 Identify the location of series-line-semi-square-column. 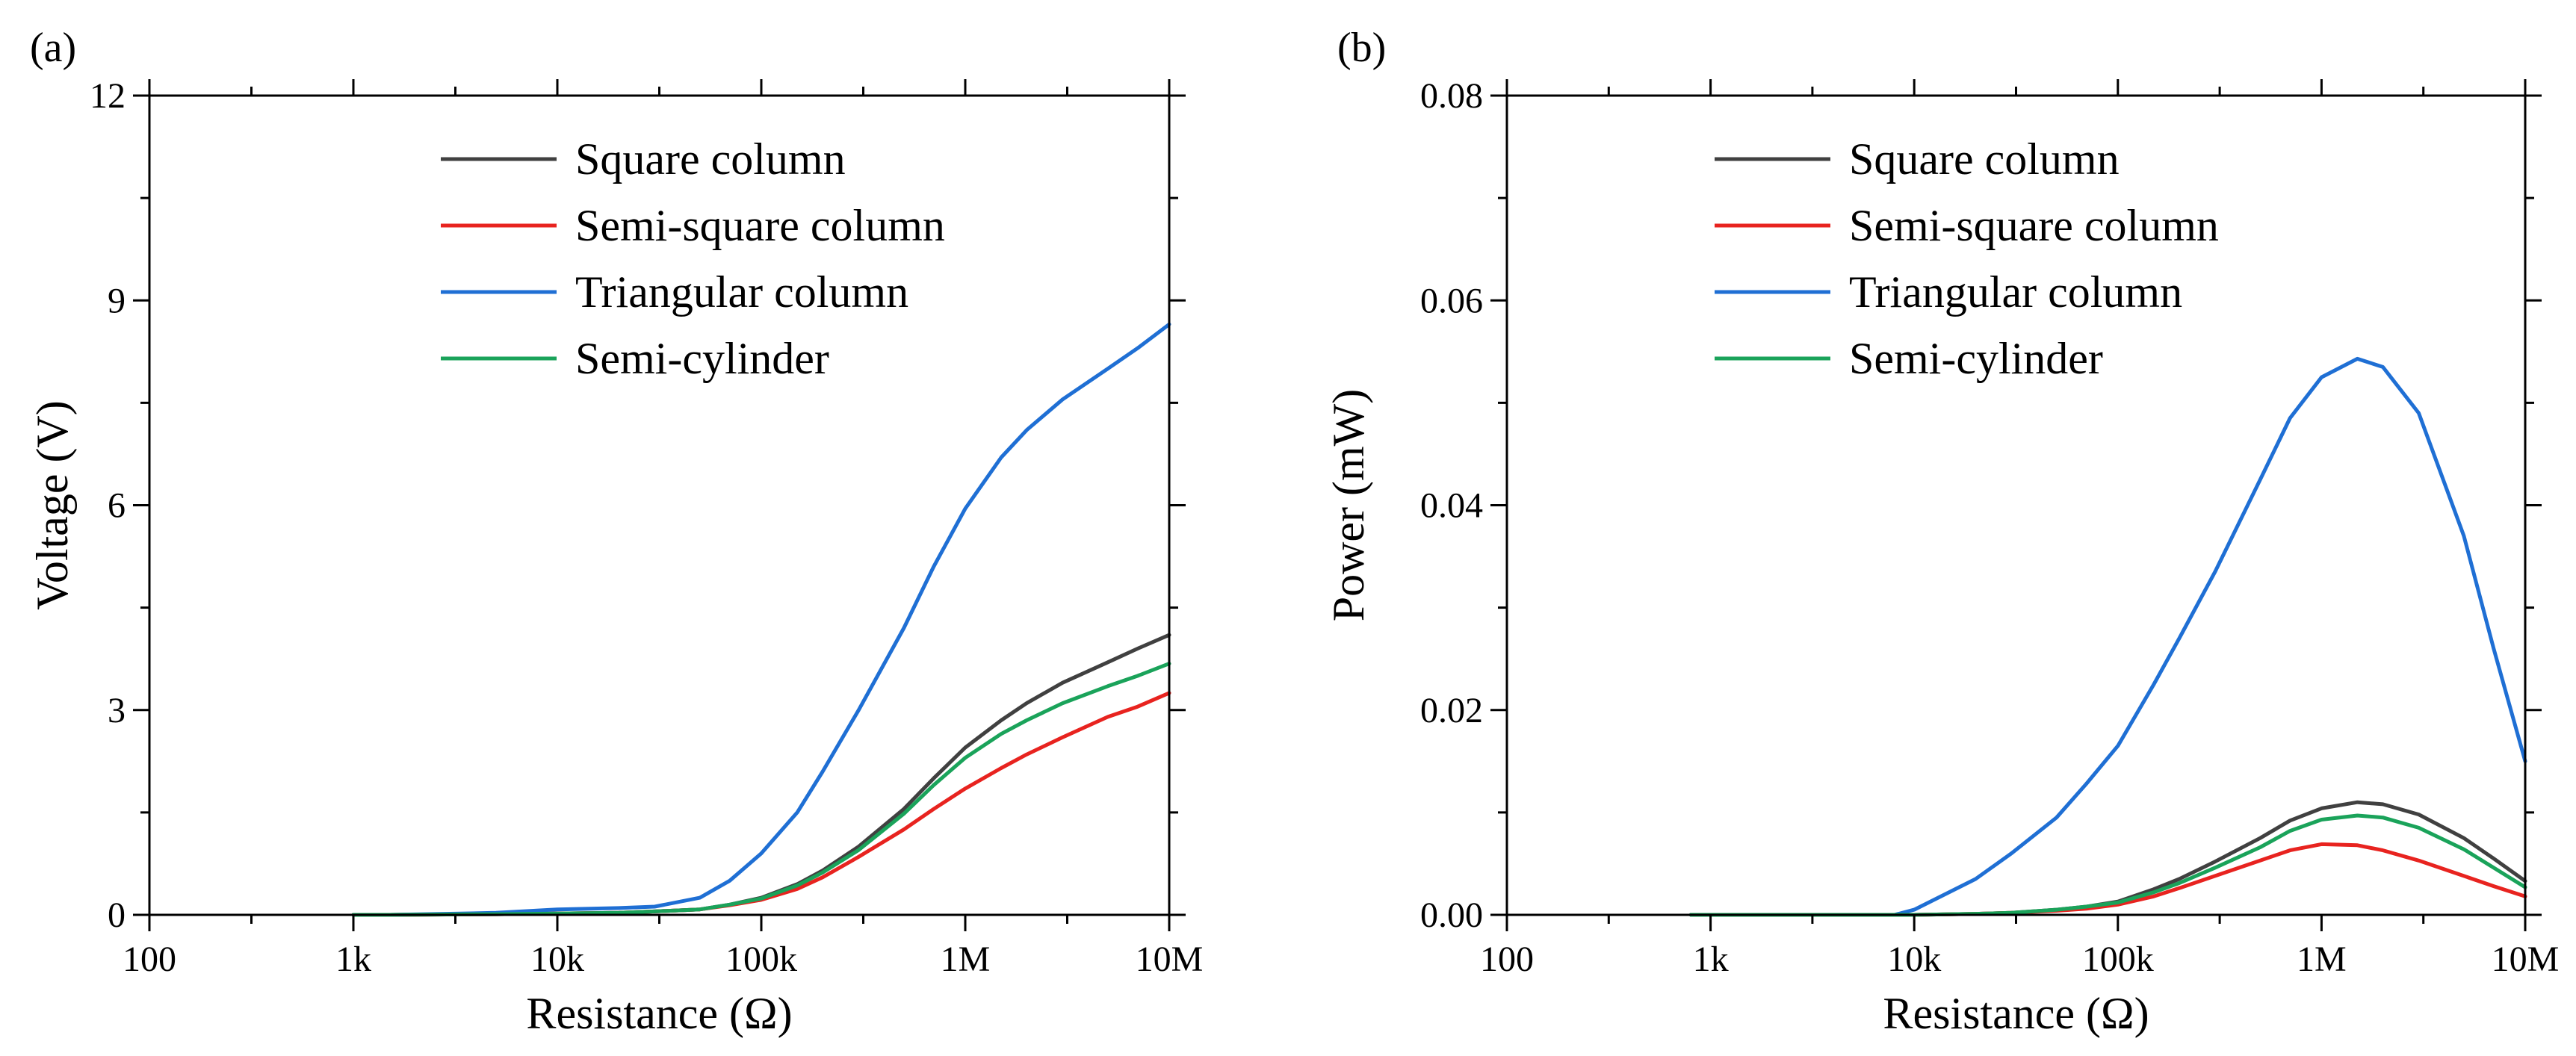
(761, 804).